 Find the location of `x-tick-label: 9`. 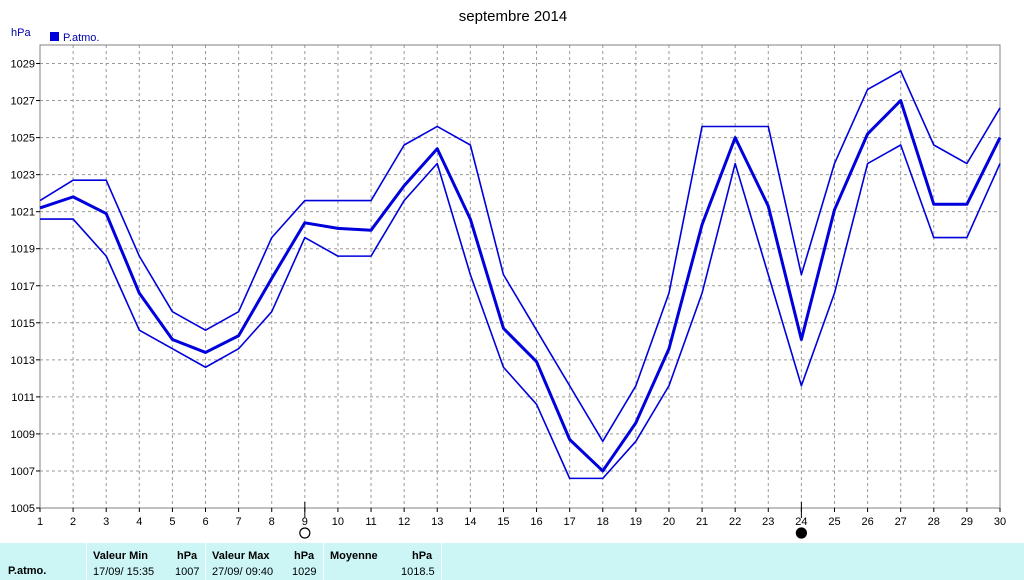

x-tick-label: 9 is located at coordinates (305, 522).